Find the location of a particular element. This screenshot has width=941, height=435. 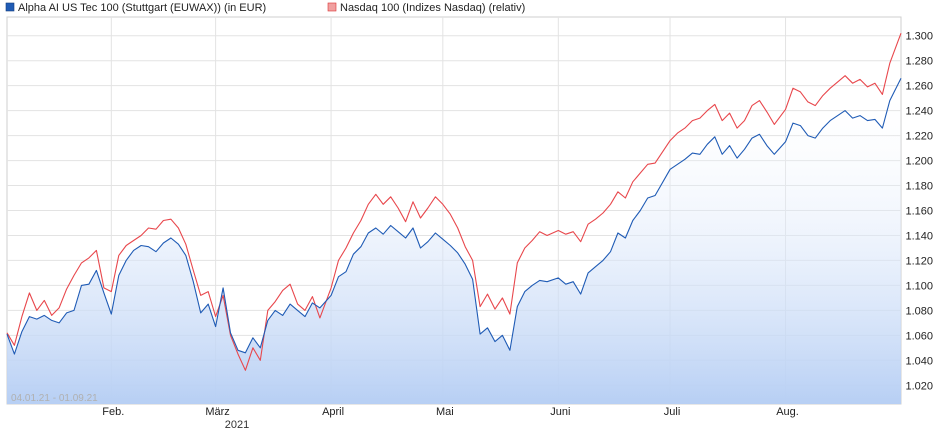

x-tick-label-6: Aug. is located at coordinates (787, 412).